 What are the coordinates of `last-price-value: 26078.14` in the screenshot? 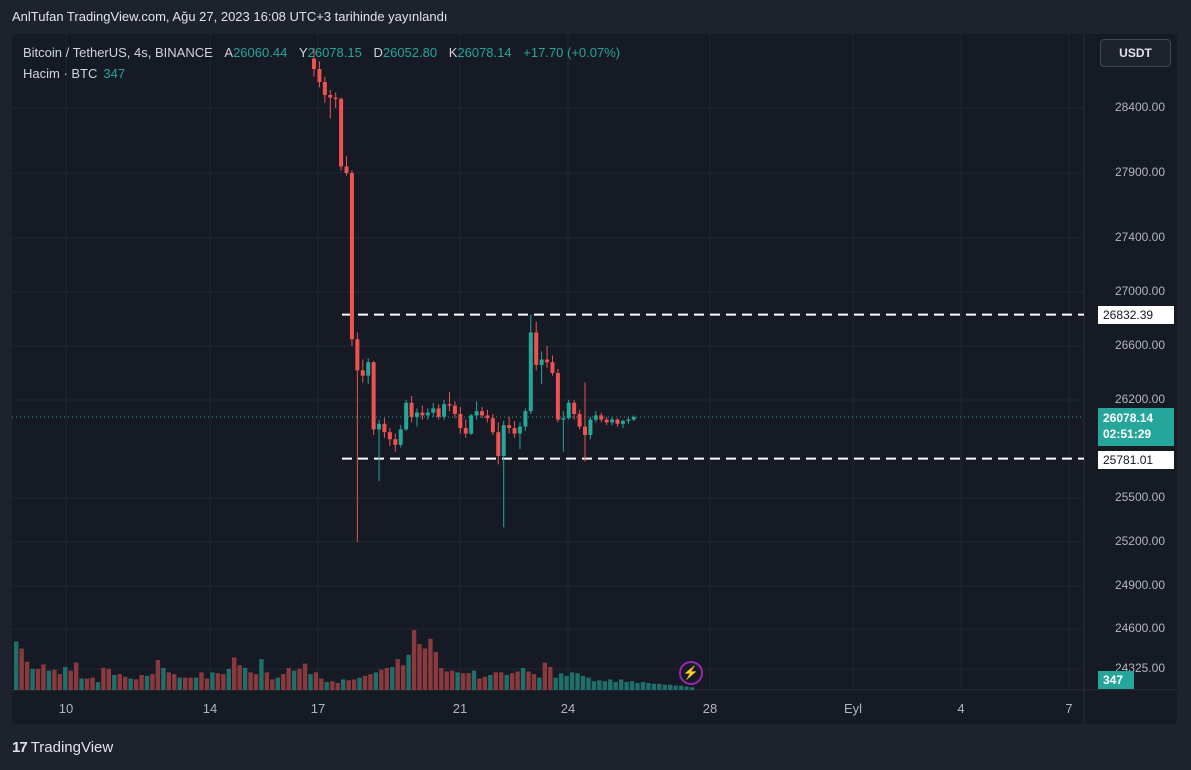 It's located at (1128, 418).